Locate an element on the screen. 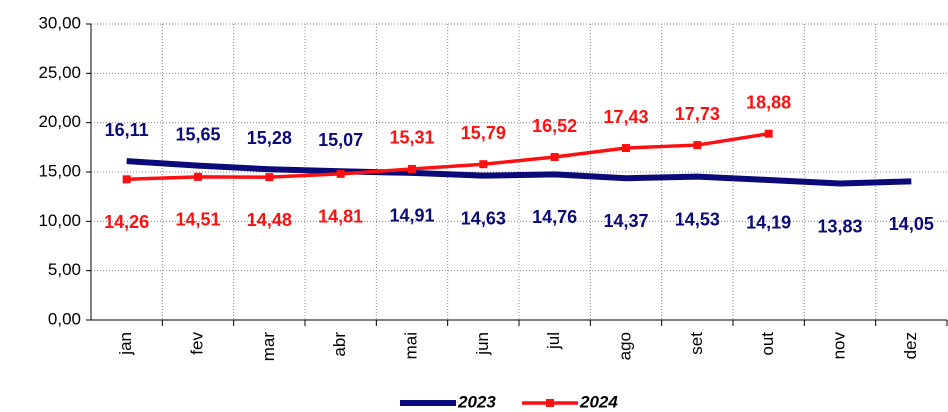 The image size is (948, 412). y-tick-label: 5,00 is located at coordinates (64, 269).